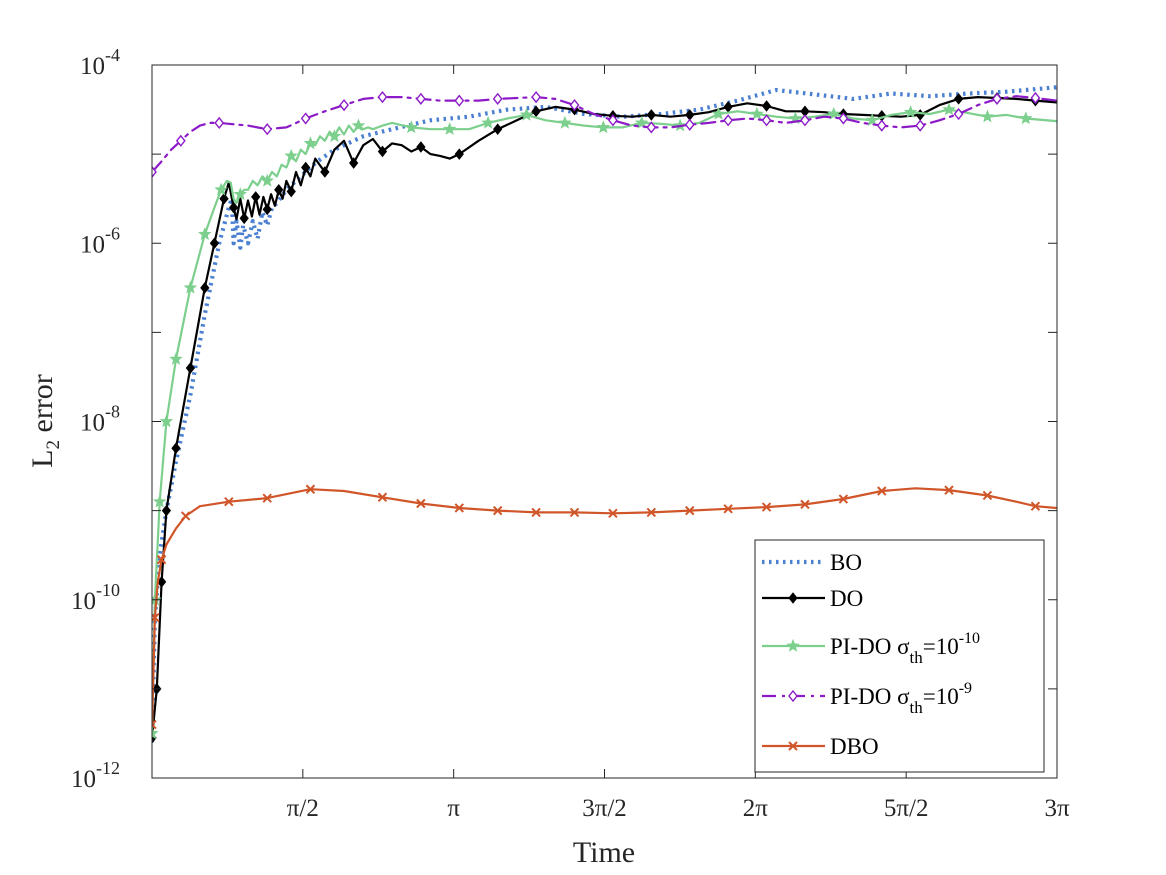  I want to click on legend-label: PI-DO σth=10-10, so click(905, 648).